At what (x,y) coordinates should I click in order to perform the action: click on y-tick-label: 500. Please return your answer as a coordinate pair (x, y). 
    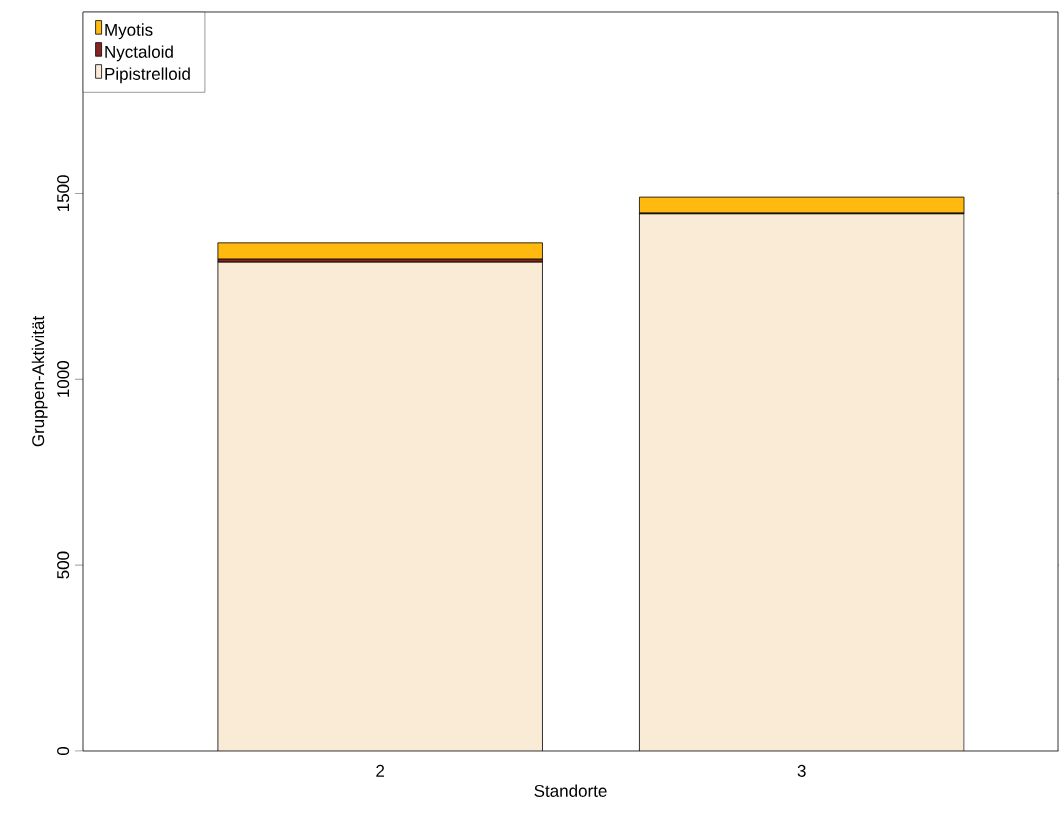
    Looking at the image, I should click on (63, 565).